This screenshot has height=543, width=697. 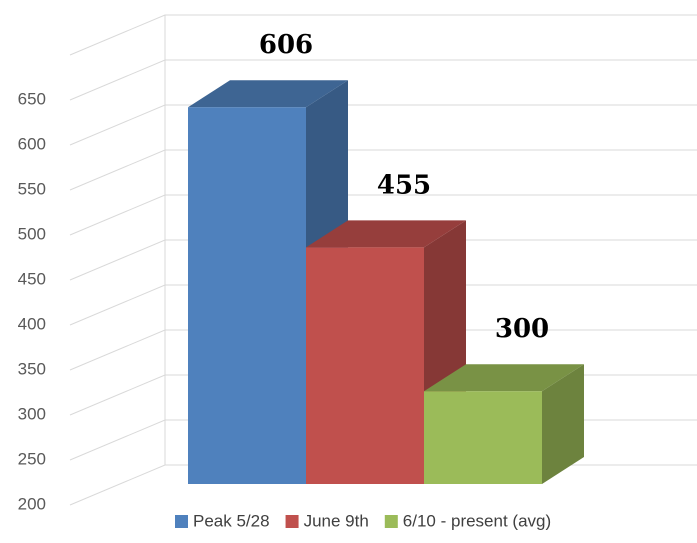 I want to click on bar-side, so click(x=563, y=424).